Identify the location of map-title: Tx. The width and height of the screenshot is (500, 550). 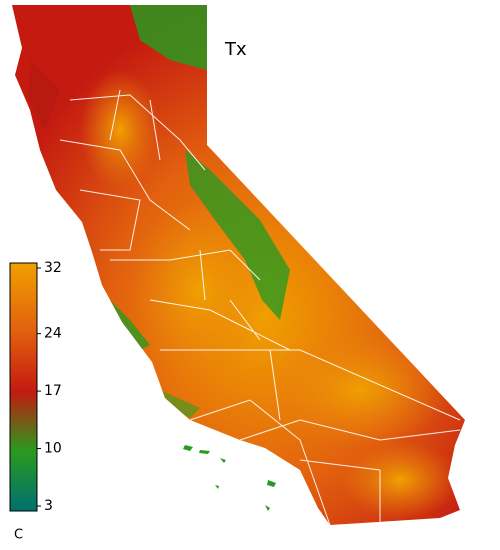
(235, 49).